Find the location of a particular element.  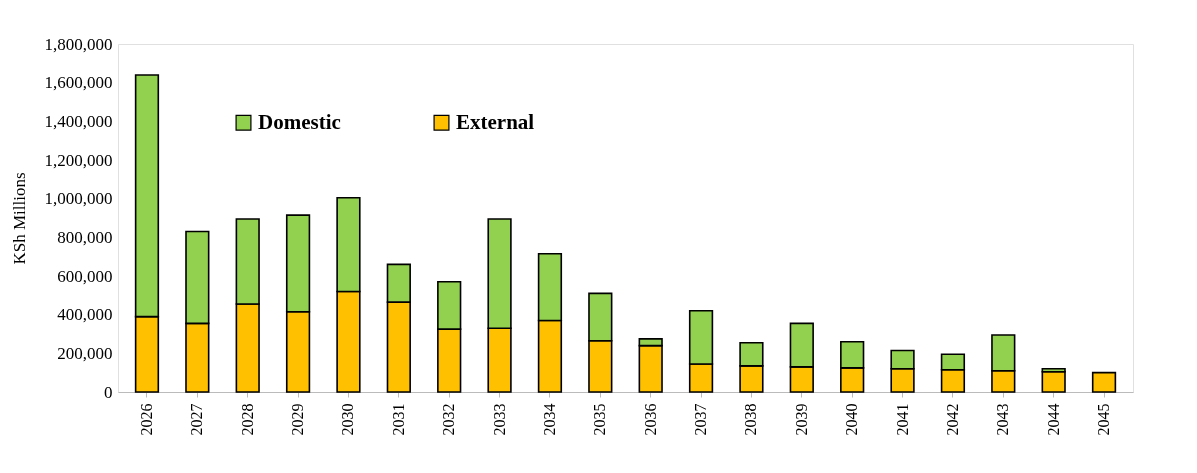

x-tick-label: 2040 is located at coordinates (852, 419).